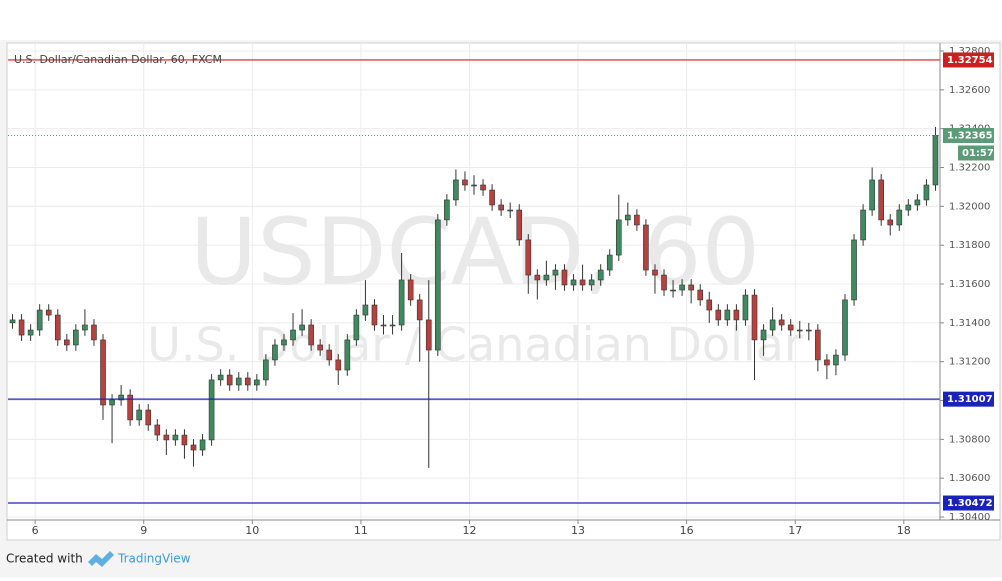 This screenshot has width=1002, height=581. I want to click on y-tick-label: 1.32800, so click(969, 51).